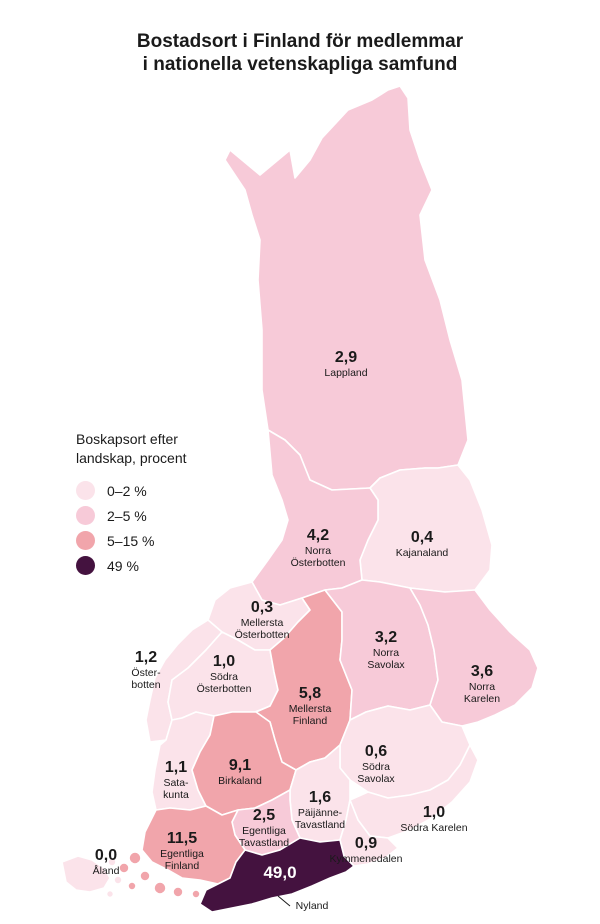 The width and height of the screenshot is (600, 924). What do you see at coordinates (310, 721) in the screenshot?
I see `name-label-mellersta-finland: Finland` at bounding box center [310, 721].